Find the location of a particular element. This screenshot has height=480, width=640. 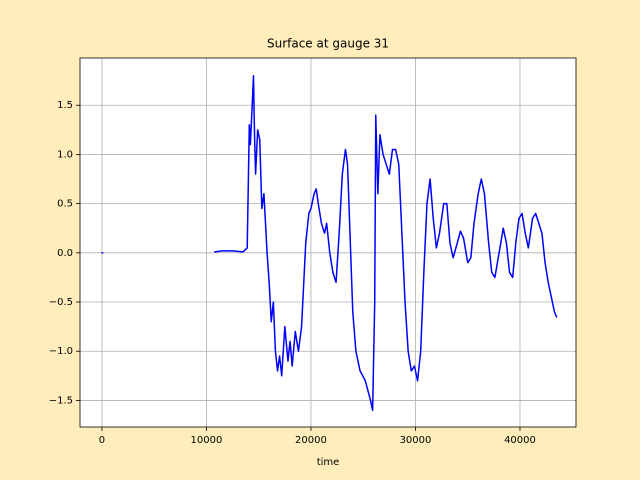

y-tick-label: 0.5 is located at coordinates (65, 204).